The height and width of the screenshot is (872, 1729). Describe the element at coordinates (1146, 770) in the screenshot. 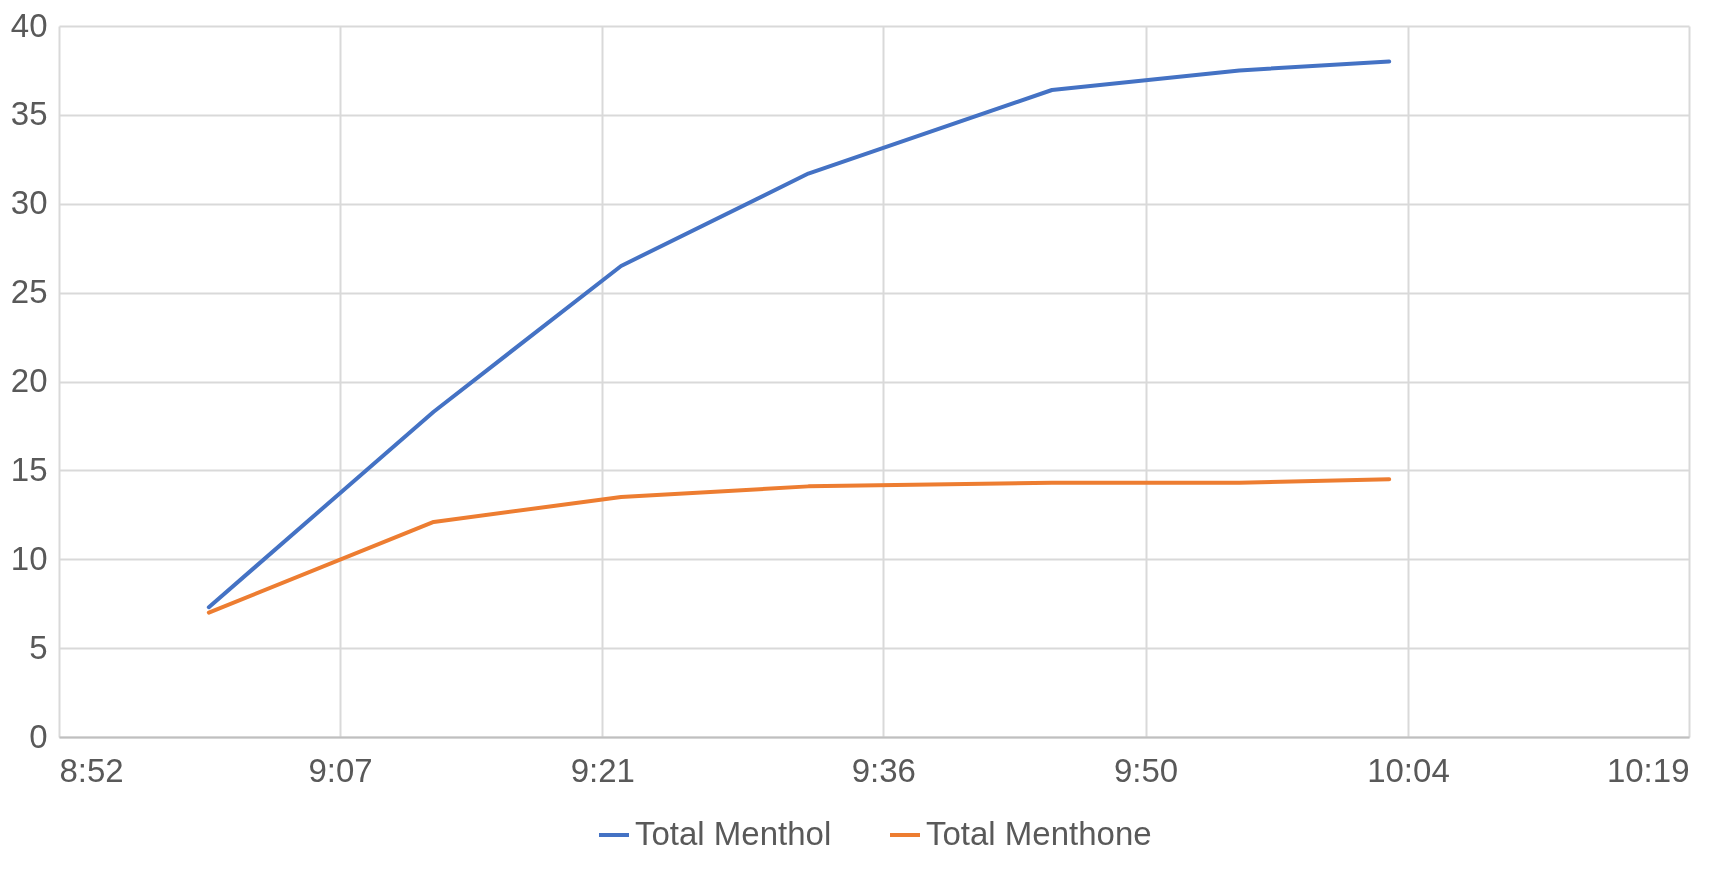

I see `x-tick-label: 9:50` at that location.